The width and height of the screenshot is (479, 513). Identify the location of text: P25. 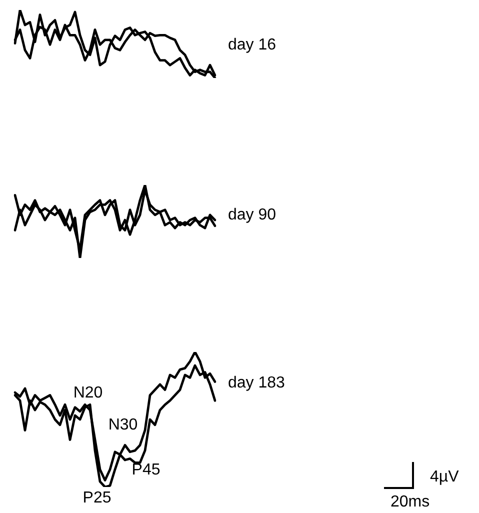
(97, 497).